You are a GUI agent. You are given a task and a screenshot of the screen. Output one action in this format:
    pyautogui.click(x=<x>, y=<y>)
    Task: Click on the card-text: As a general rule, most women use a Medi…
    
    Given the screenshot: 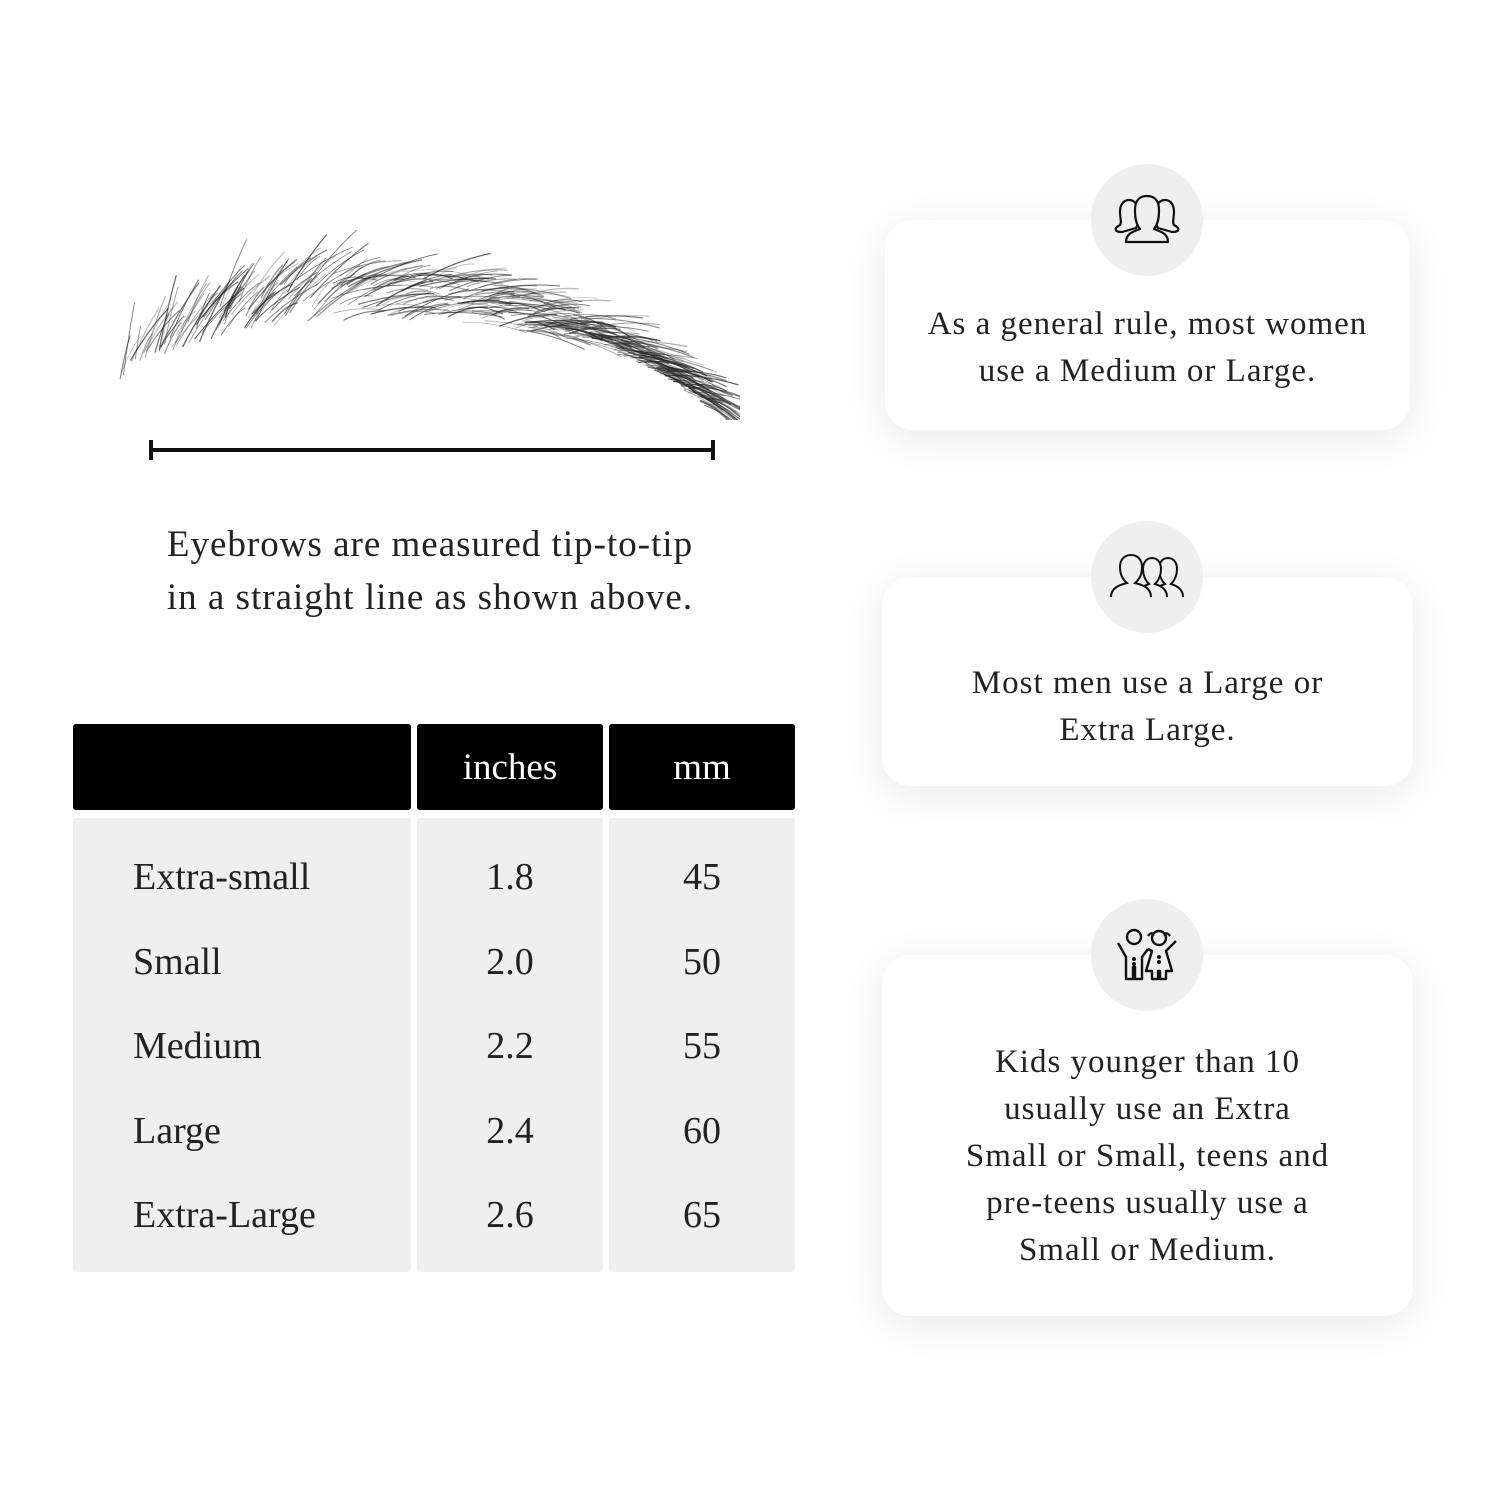 What is the action you would take?
    pyautogui.click(x=1147, y=348)
    